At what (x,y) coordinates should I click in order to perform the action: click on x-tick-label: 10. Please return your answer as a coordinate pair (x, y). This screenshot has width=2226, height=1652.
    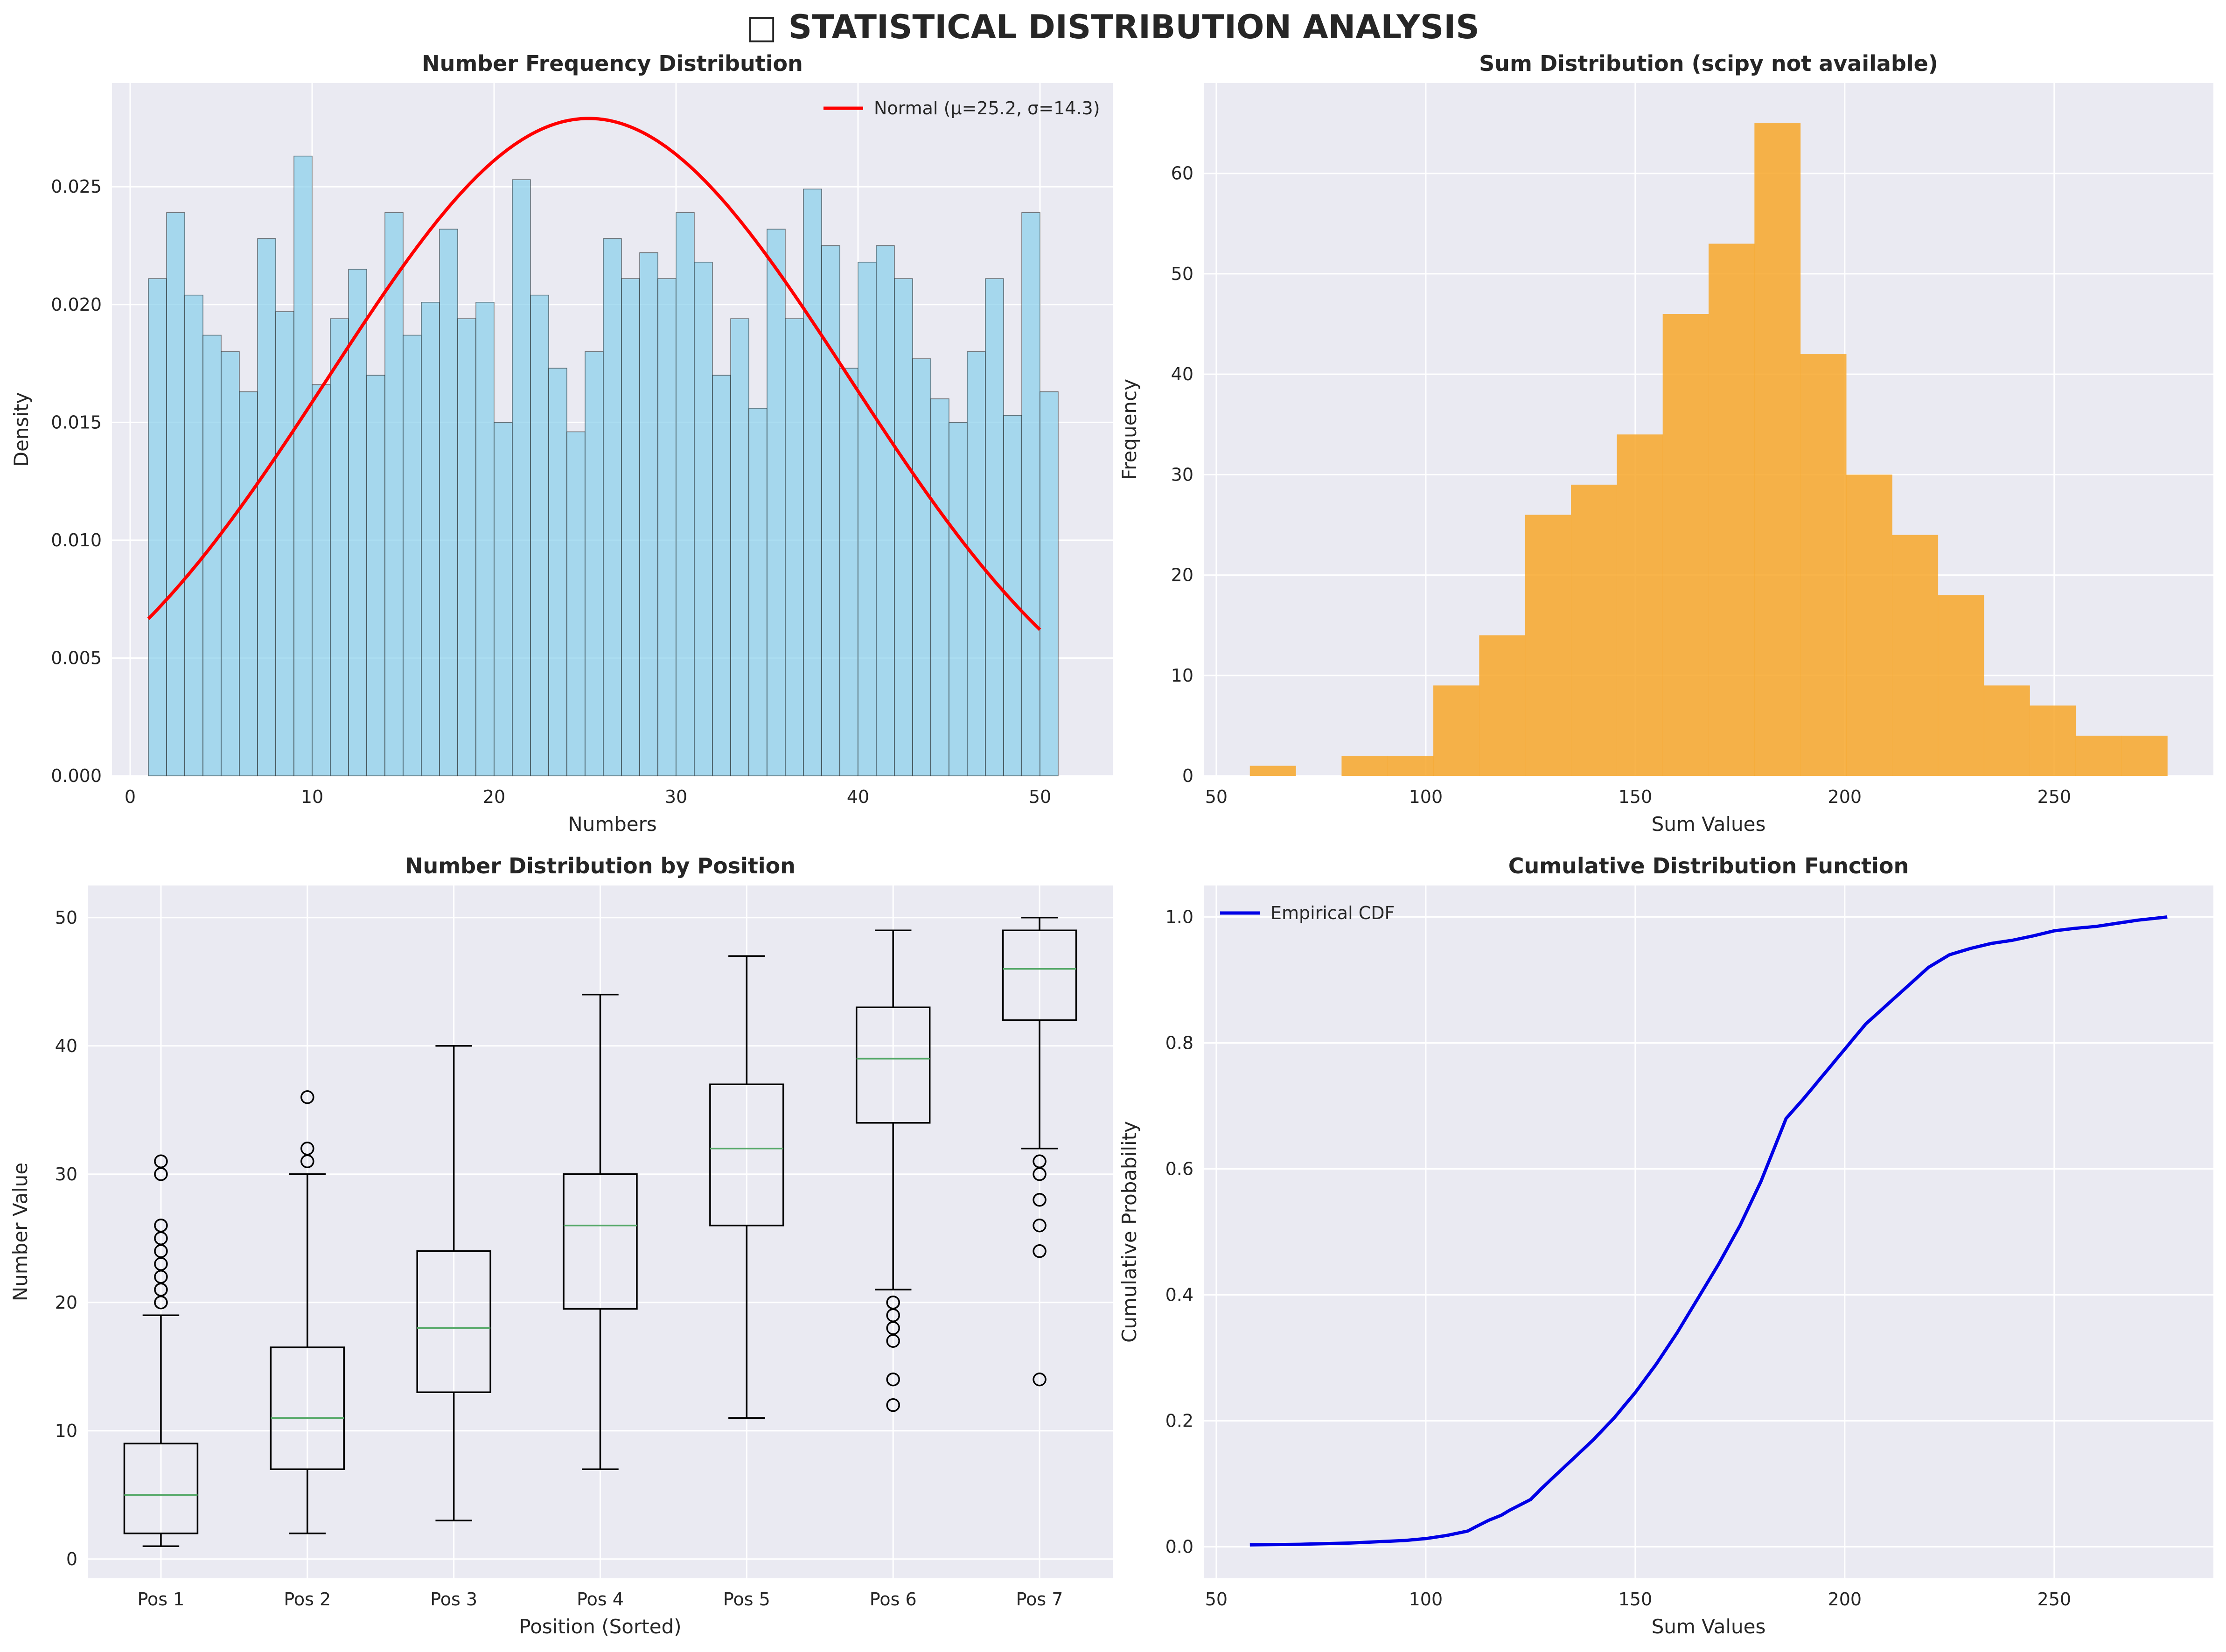
    Looking at the image, I should click on (312, 797).